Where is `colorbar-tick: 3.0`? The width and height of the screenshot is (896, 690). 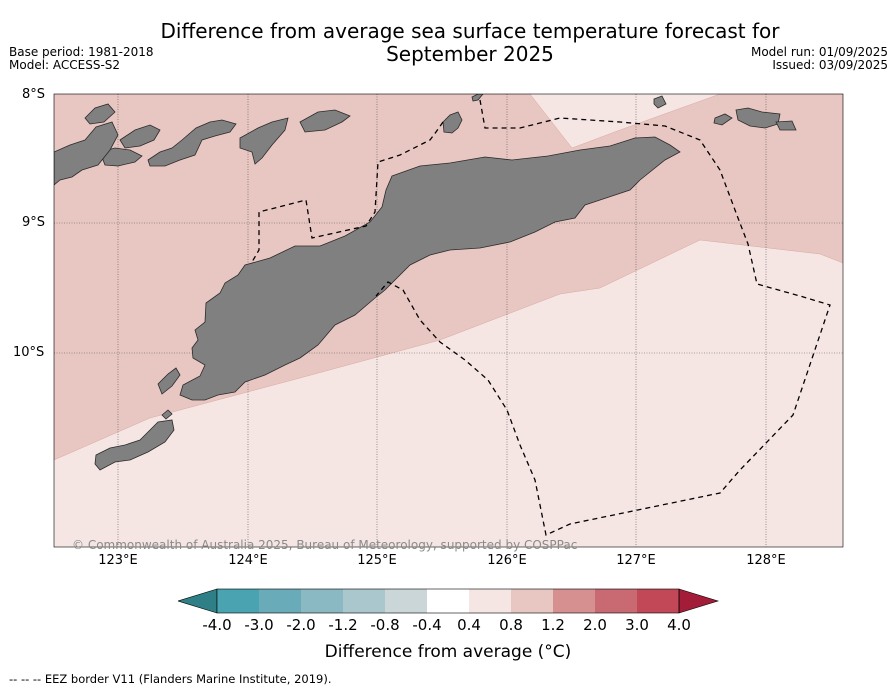
colorbar-tick: 3.0 is located at coordinates (637, 625).